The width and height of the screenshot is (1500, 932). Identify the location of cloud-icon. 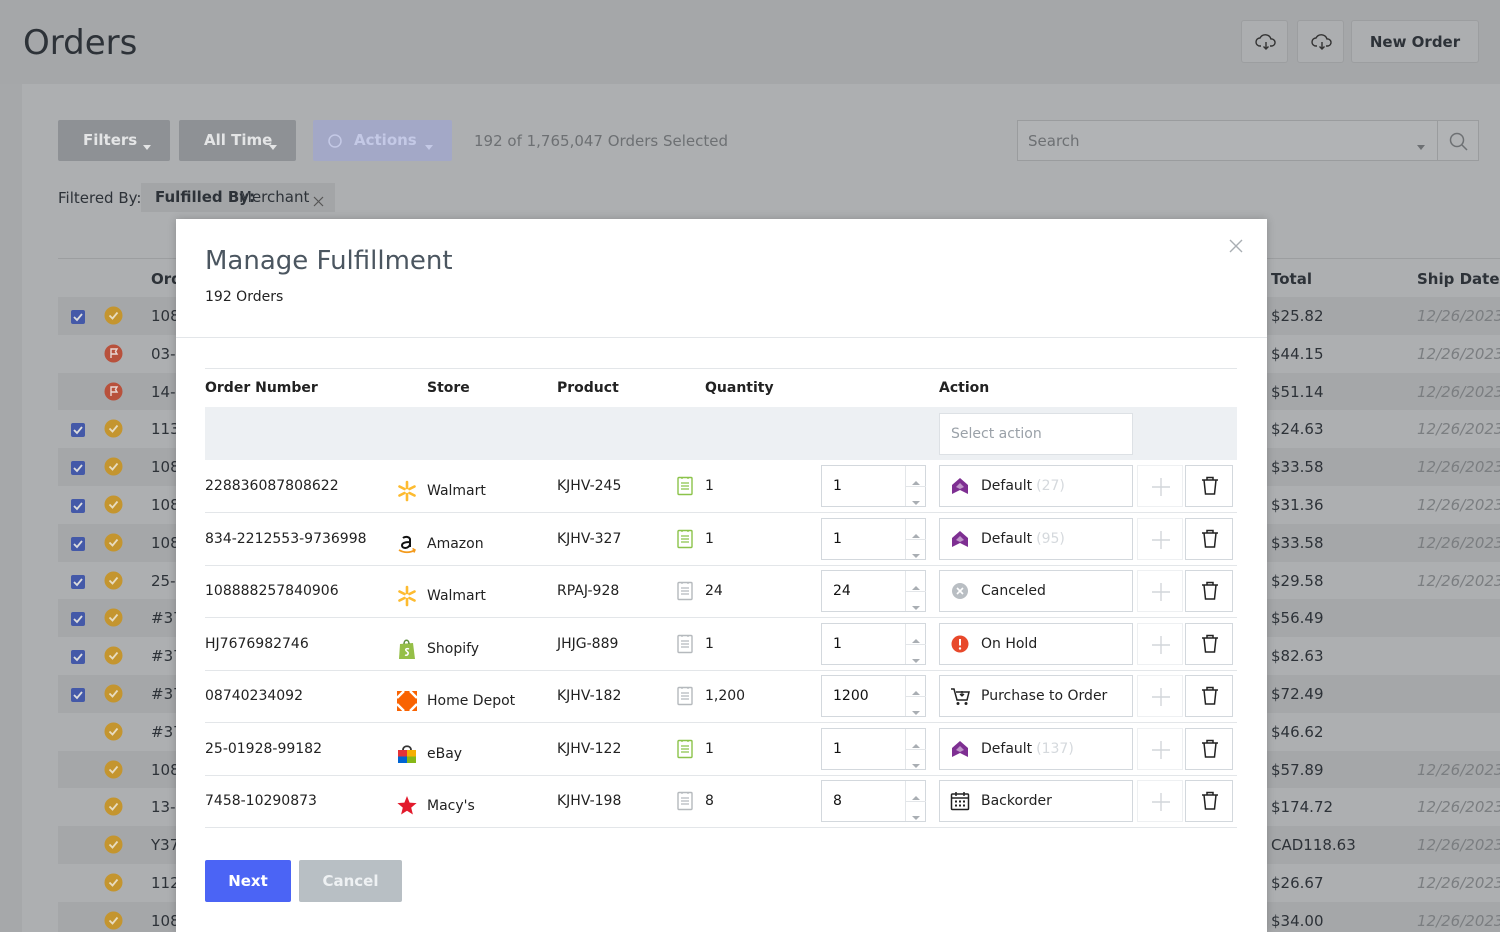
(1322, 42).